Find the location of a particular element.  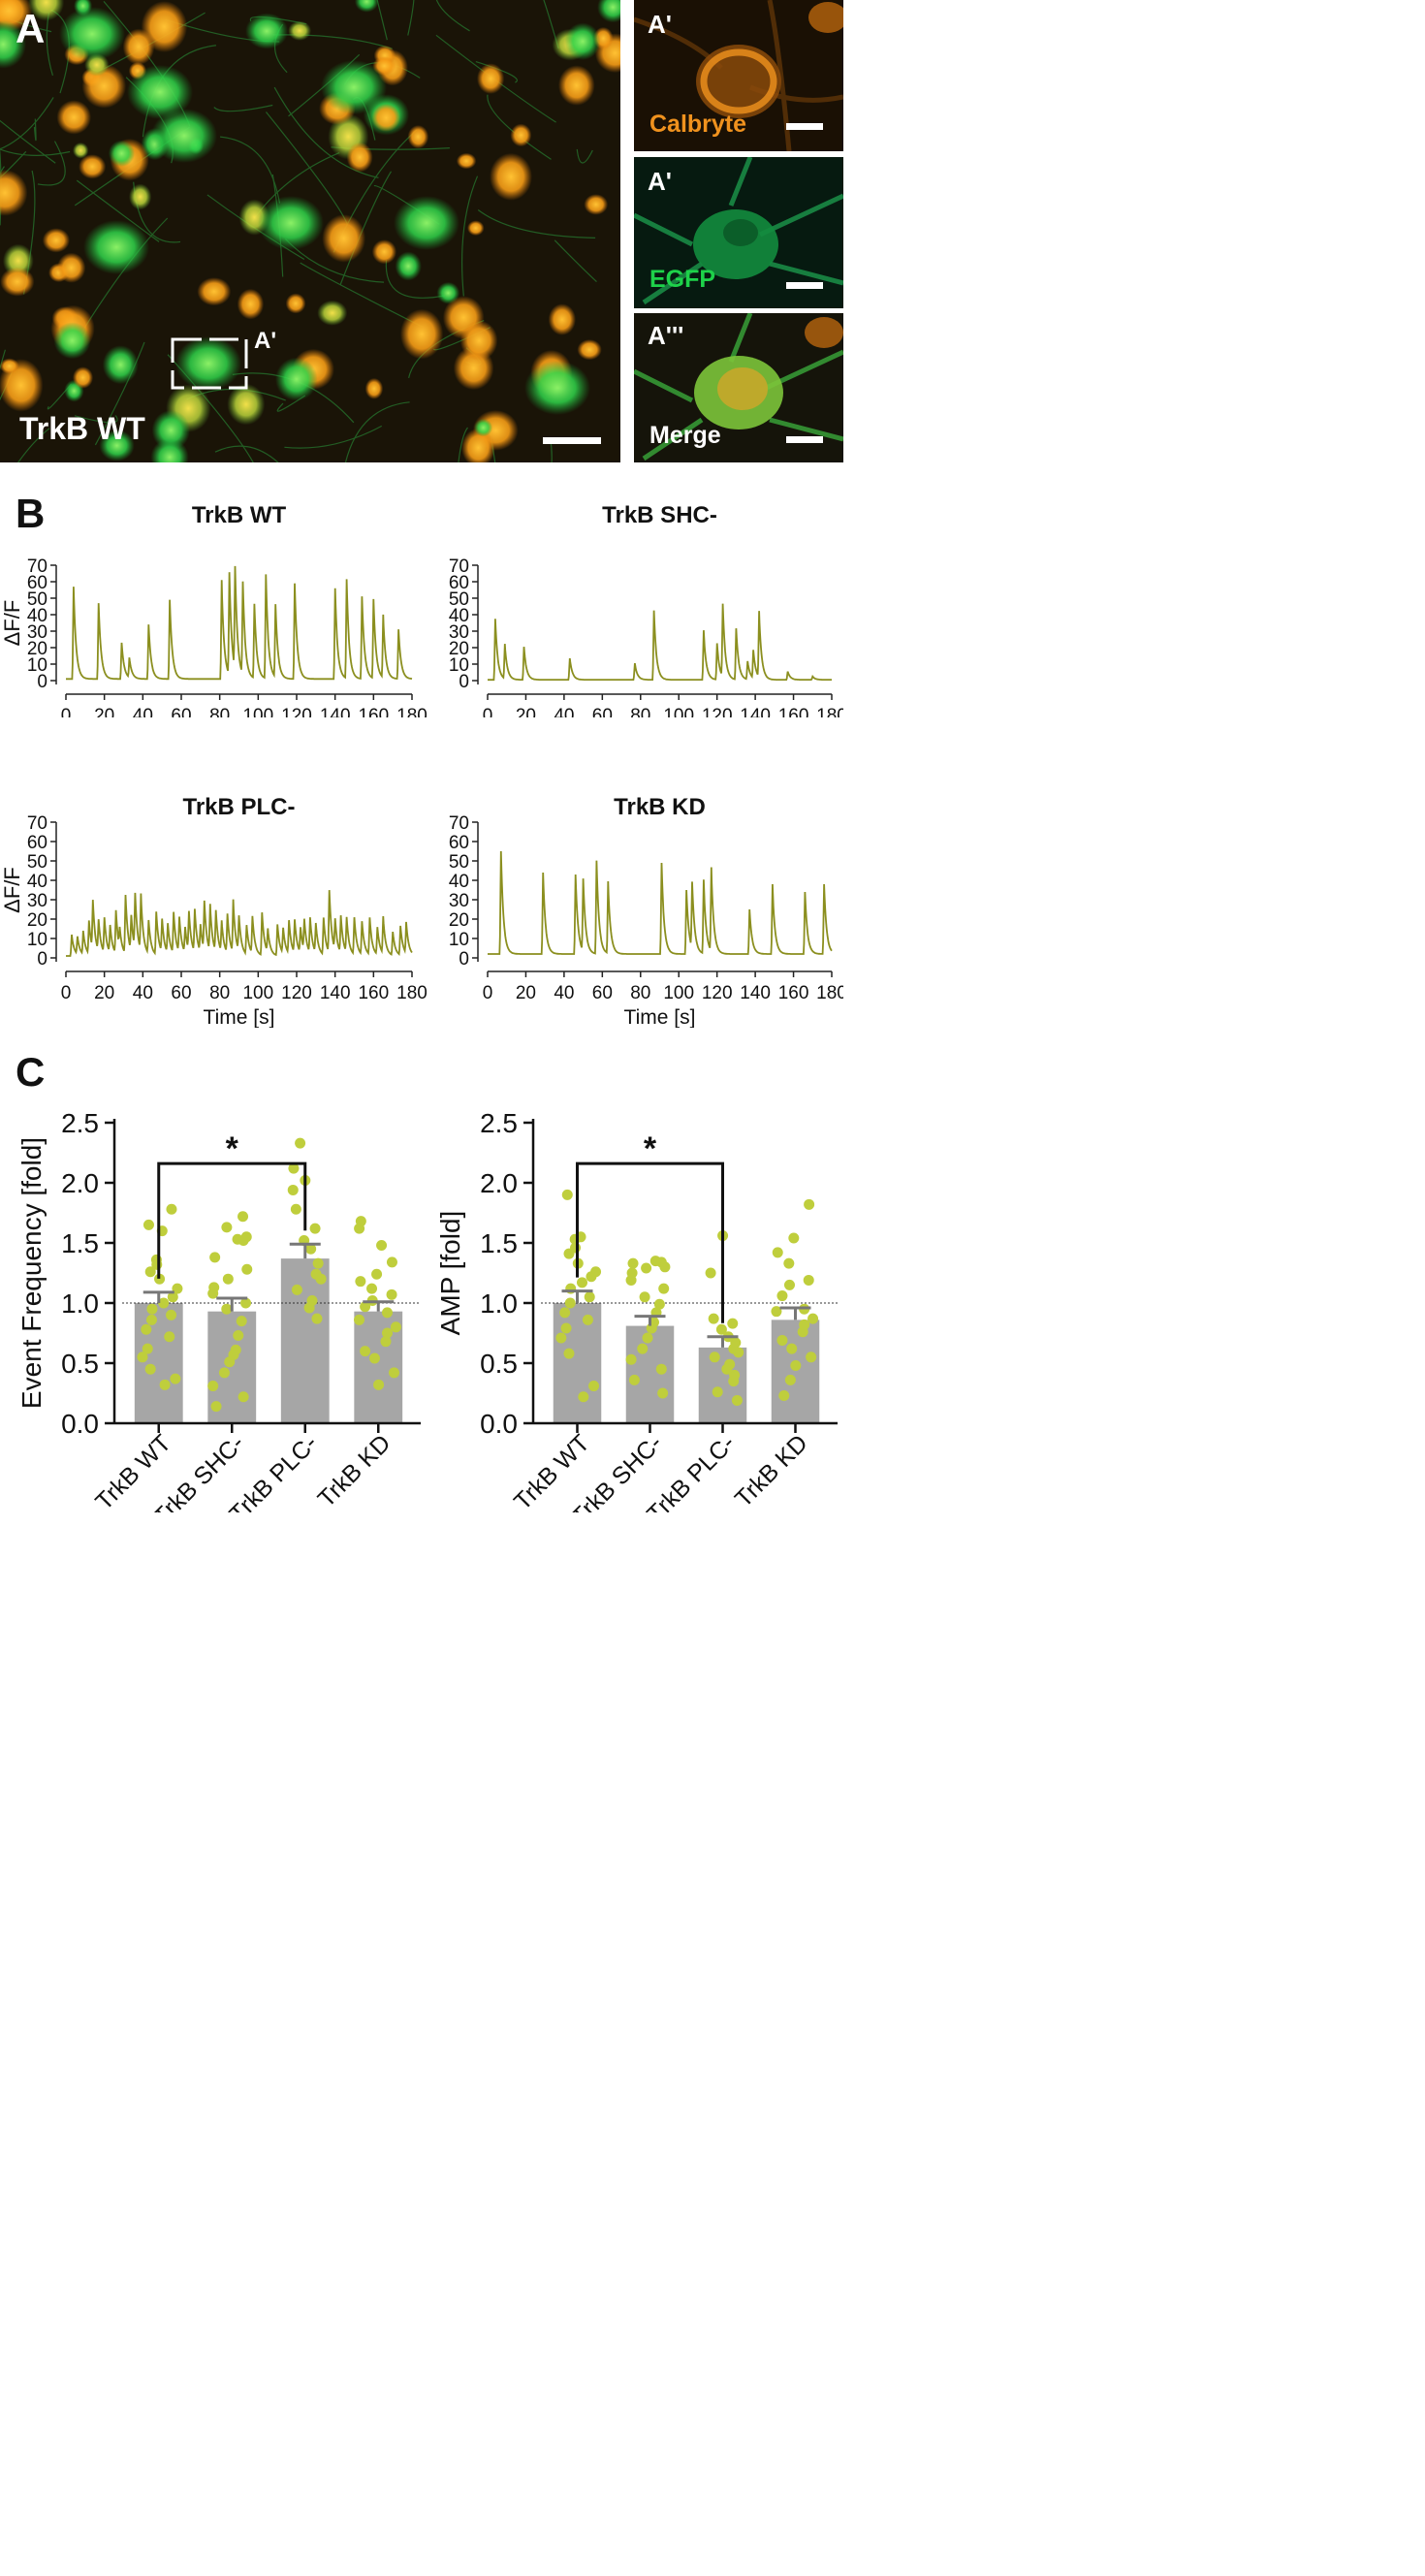

y-tick-label: 1.0 is located at coordinates (80, 1303).